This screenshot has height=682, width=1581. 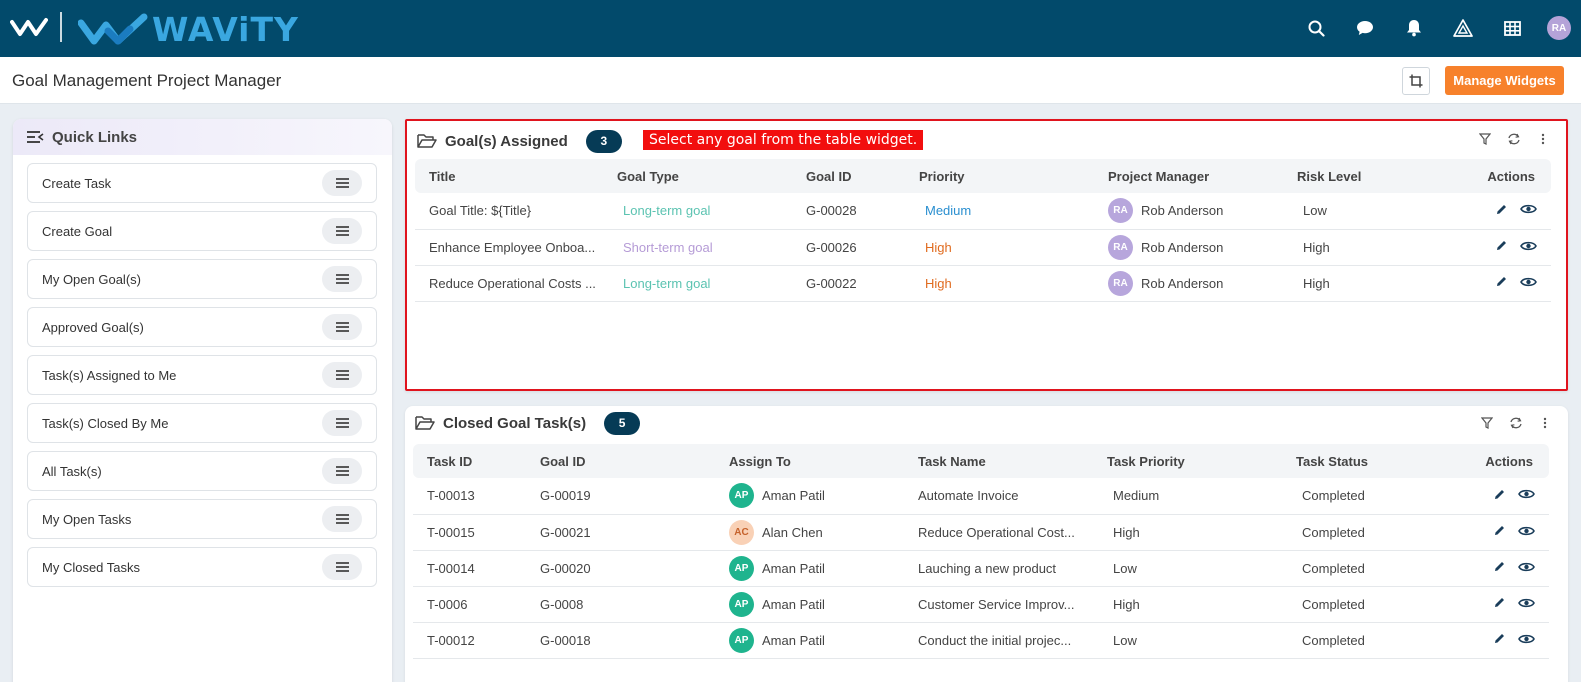 I want to click on widget-header: Goal(s) Assigned 3, so click(x=519, y=141).